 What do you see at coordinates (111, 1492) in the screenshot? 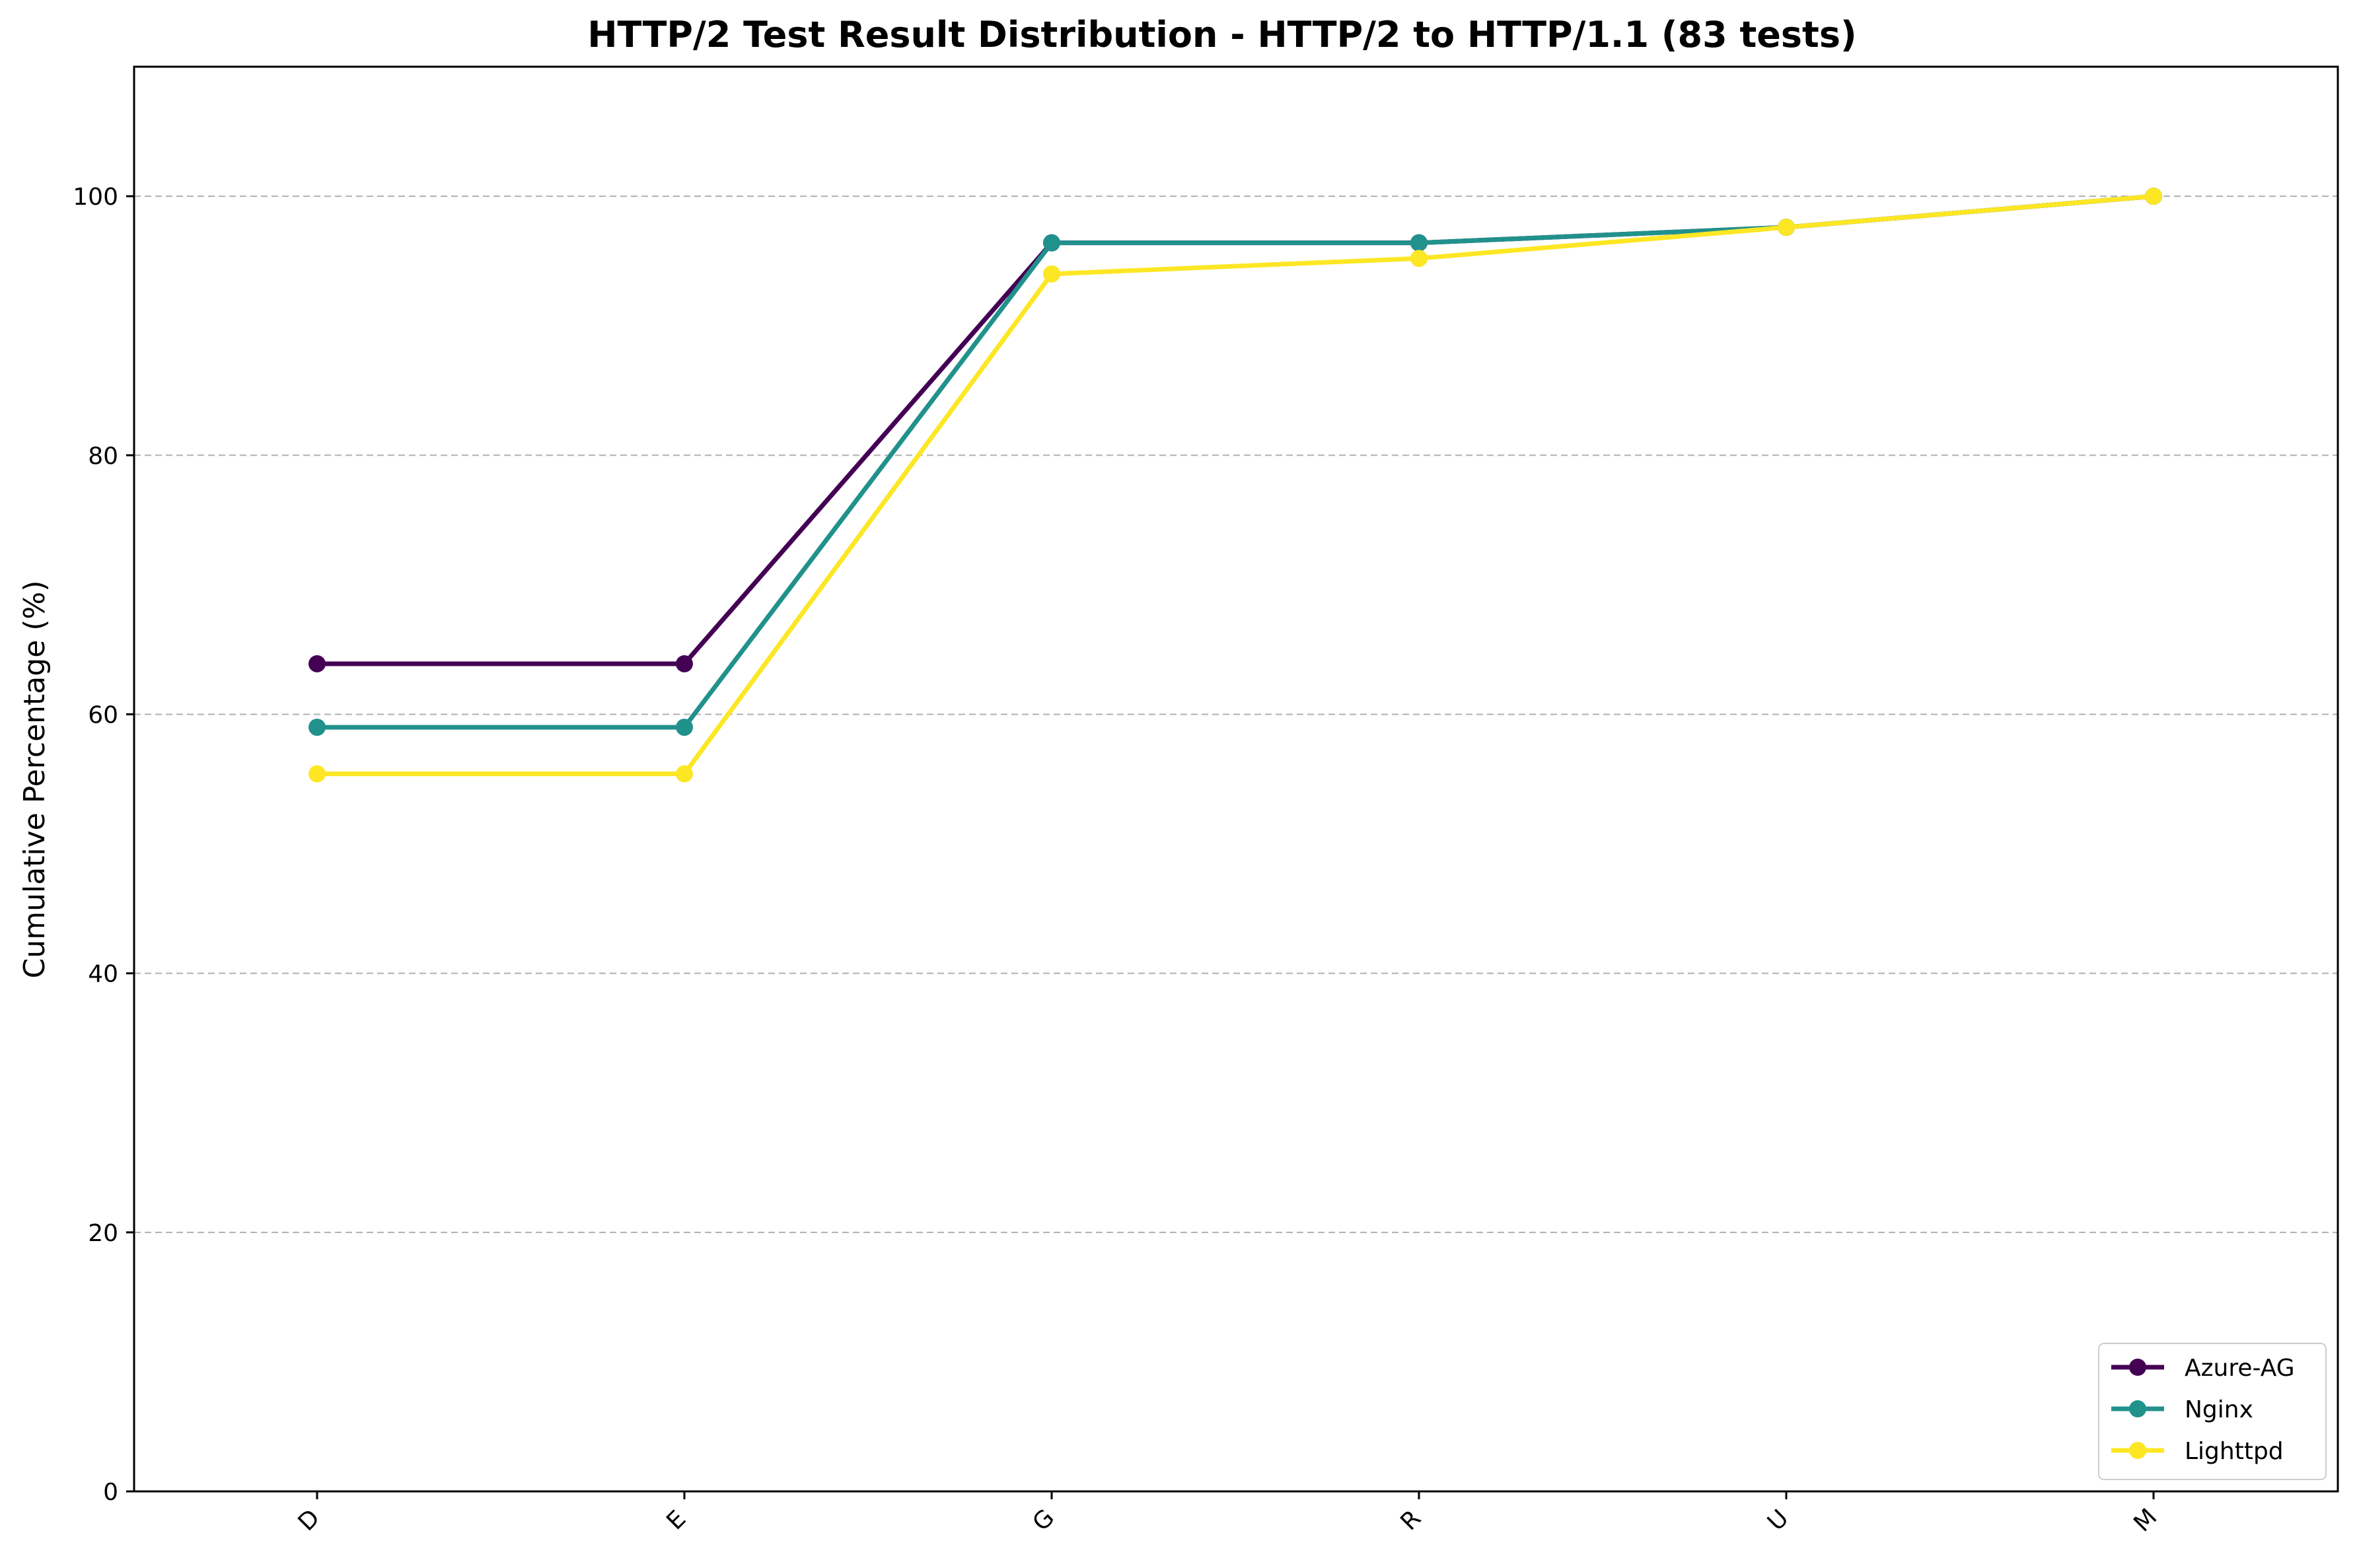
I see `y-tick-label: 0` at bounding box center [111, 1492].